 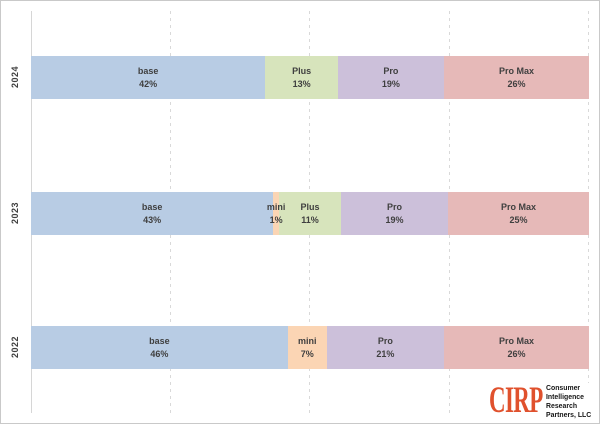 I want to click on bar-segment-pro: Pro 21%, so click(x=385, y=347).